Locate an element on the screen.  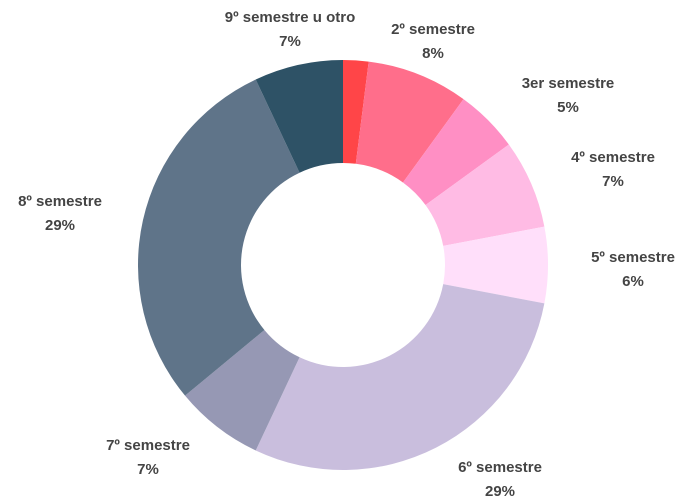
slice-value: 8% is located at coordinates (433, 53).